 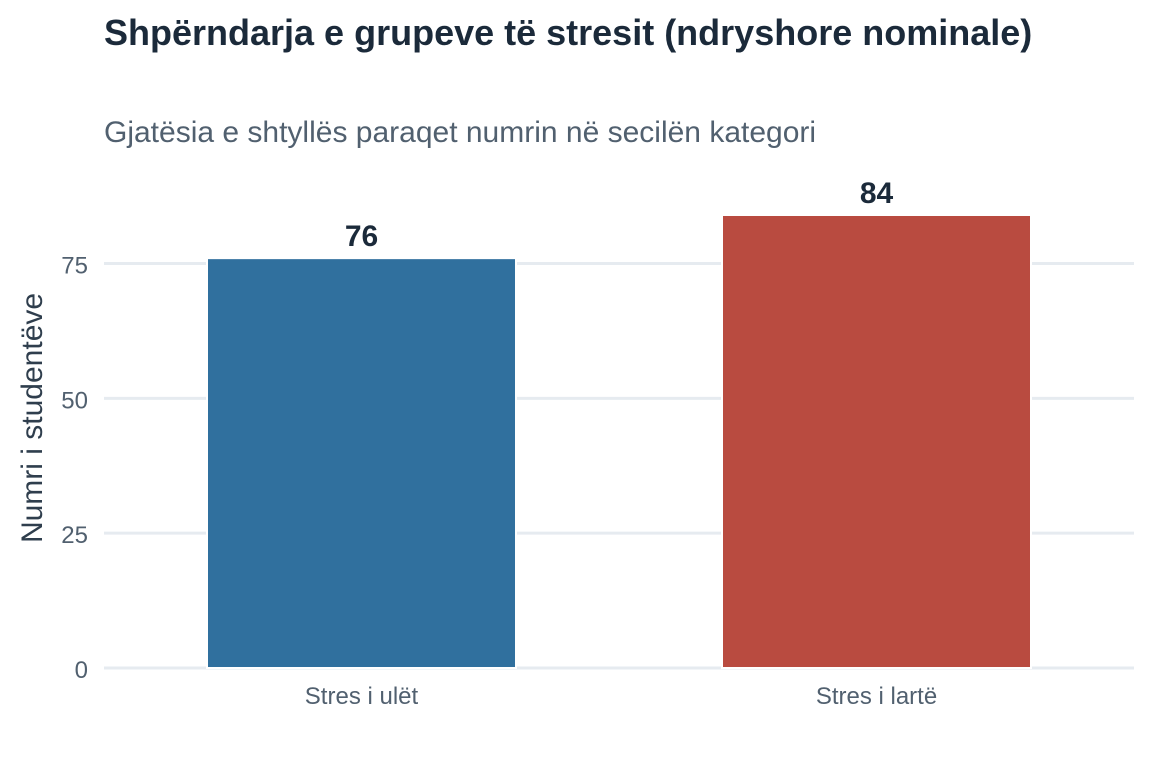 I want to click on y-axis-label: Numri i studentëve, so click(x=32, y=418).